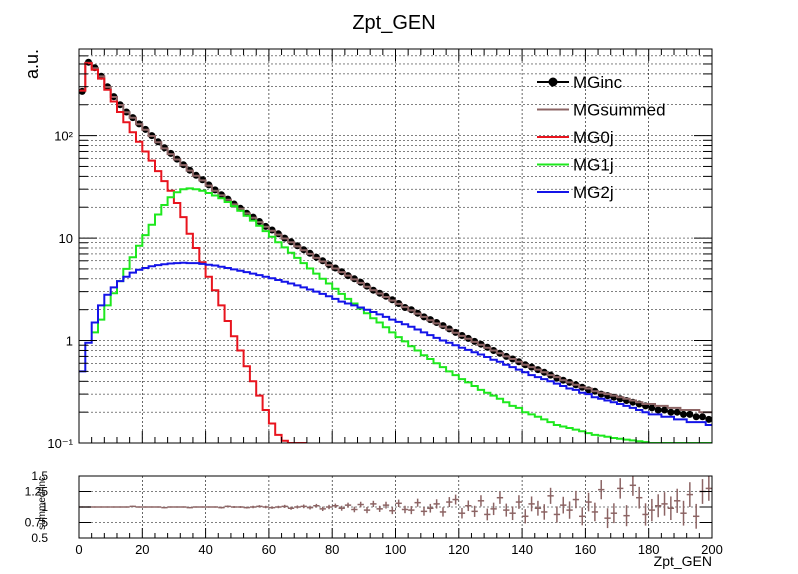 Image resolution: width=798 pixels, height=574 pixels. What do you see at coordinates (593, 137) in the screenshot?
I see `legend-label: MG0j` at bounding box center [593, 137].